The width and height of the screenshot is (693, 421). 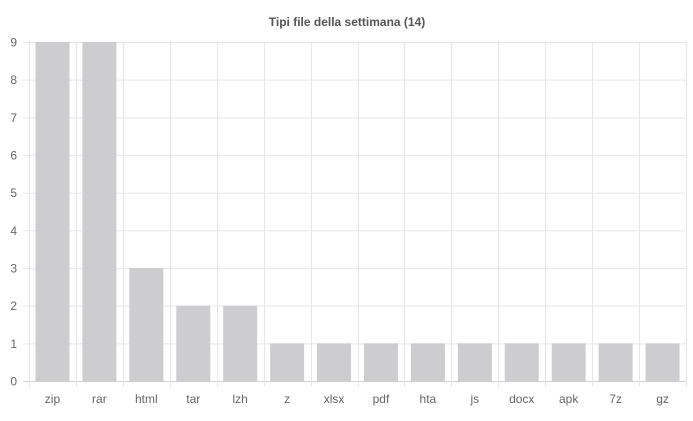 I want to click on x-tick-label: html, so click(x=146, y=399).